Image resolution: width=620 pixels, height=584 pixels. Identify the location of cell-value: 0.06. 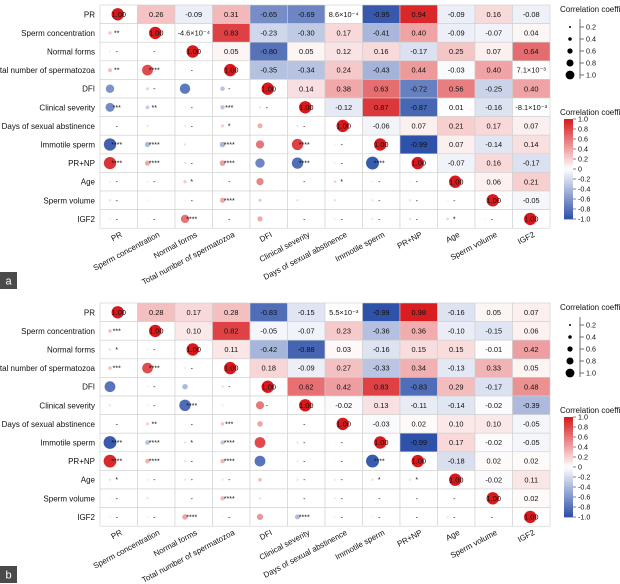
(531, 331).